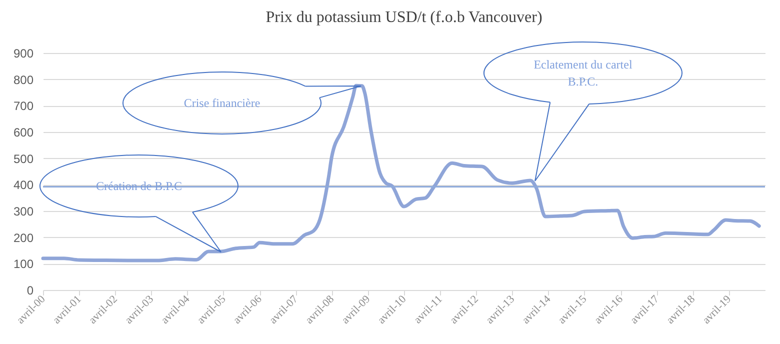  What do you see at coordinates (583, 73) in the screenshot?
I see `annotation: Eclatement du cartel B.P.C.` at bounding box center [583, 73].